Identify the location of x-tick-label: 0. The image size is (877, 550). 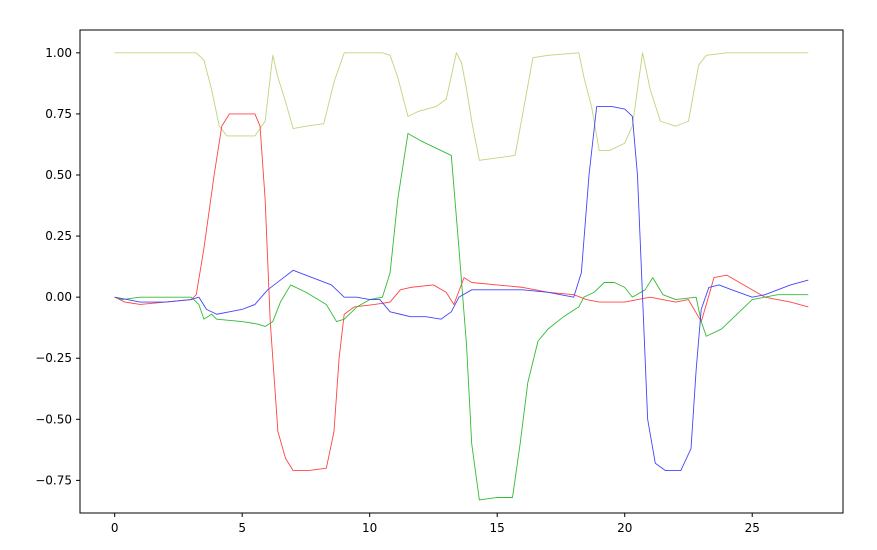
(115, 528).